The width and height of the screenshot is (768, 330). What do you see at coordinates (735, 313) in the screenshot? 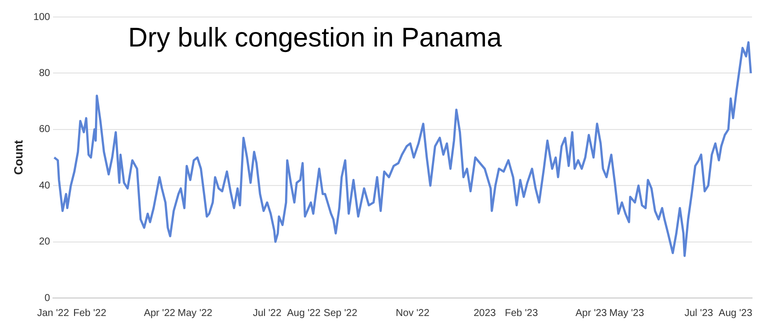
I see `x-tick-label: Aug '23` at bounding box center [735, 313].